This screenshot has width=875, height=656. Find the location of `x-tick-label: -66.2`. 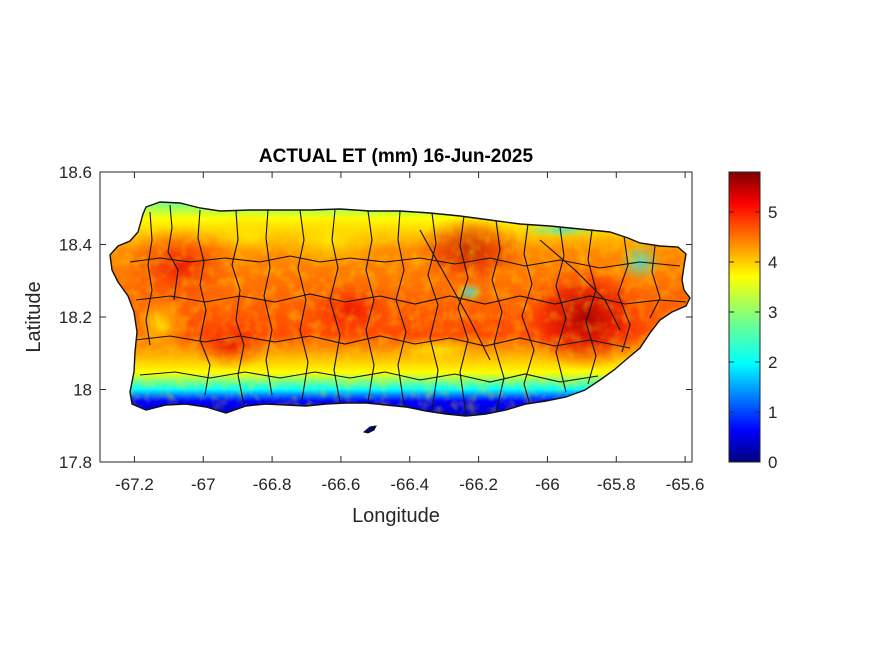

x-tick-label: -66.2 is located at coordinates (478, 484).